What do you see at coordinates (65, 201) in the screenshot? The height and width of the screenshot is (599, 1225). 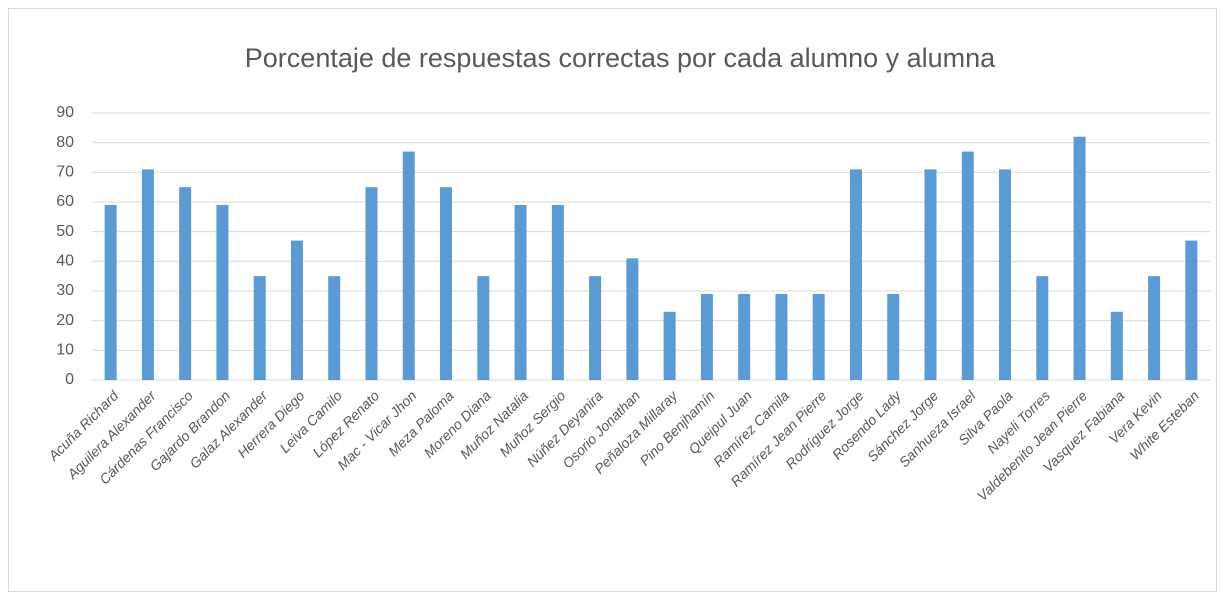 I see `y-tick-label: 60` at bounding box center [65, 201].